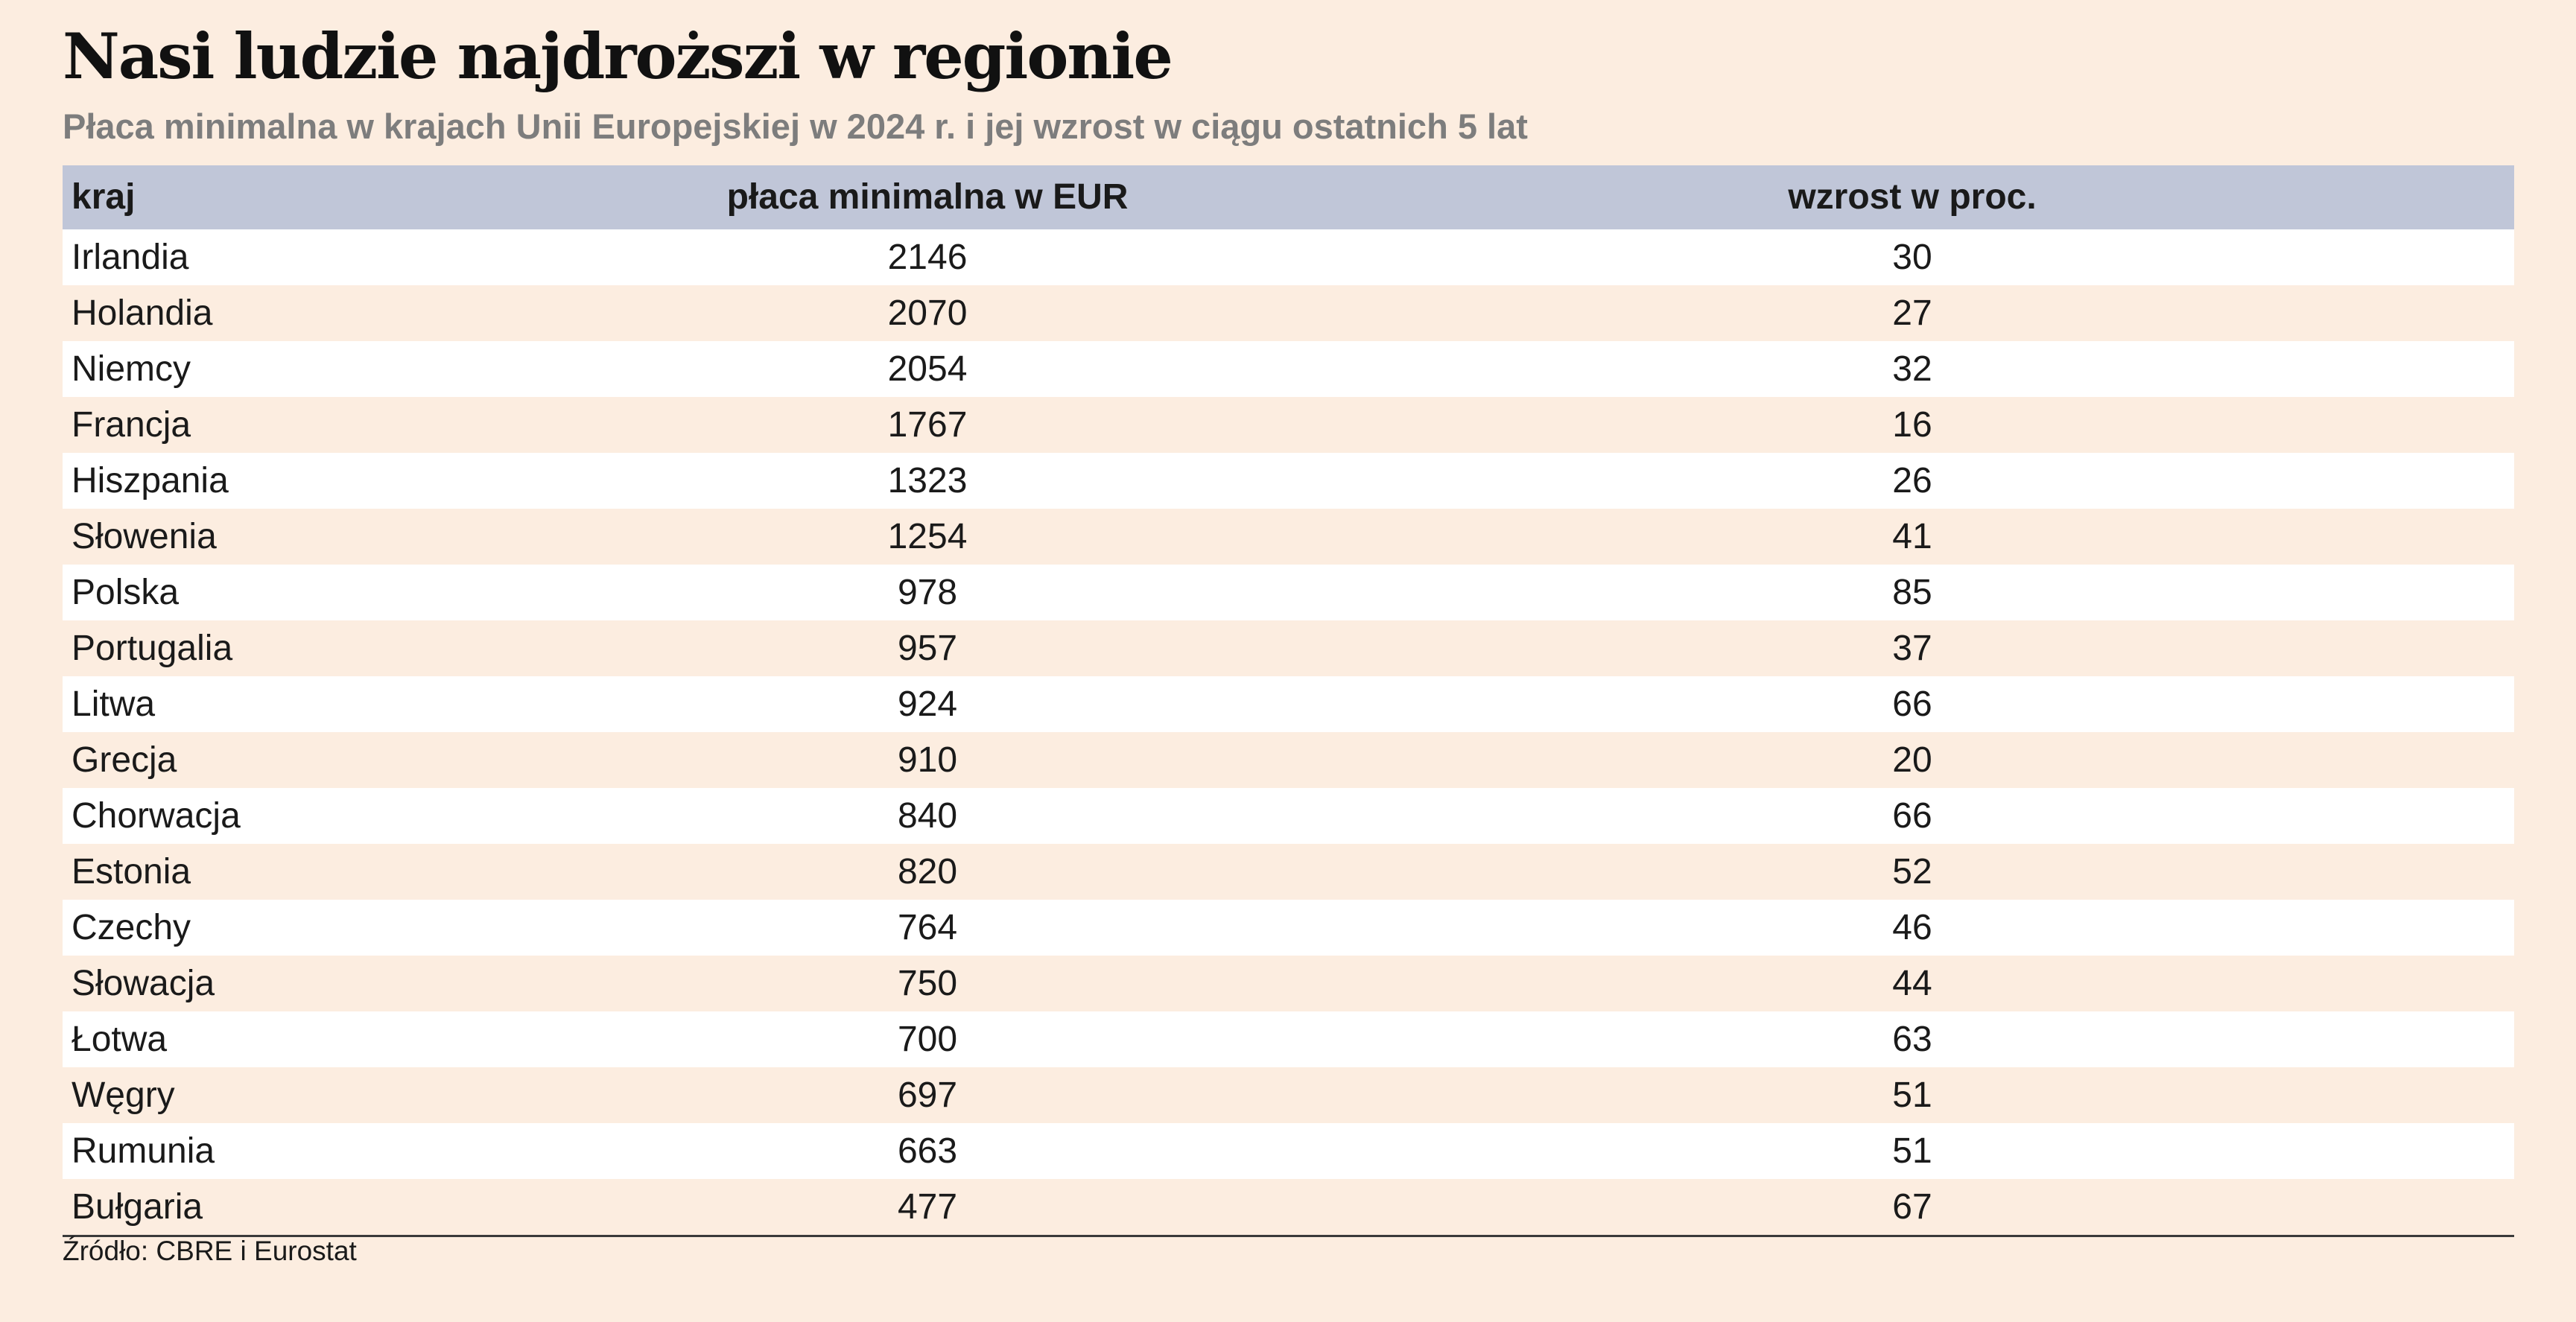  What do you see at coordinates (1289, 1151) in the screenshot?
I see `table-row: Rumunia 663 51` at bounding box center [1289, 1151].